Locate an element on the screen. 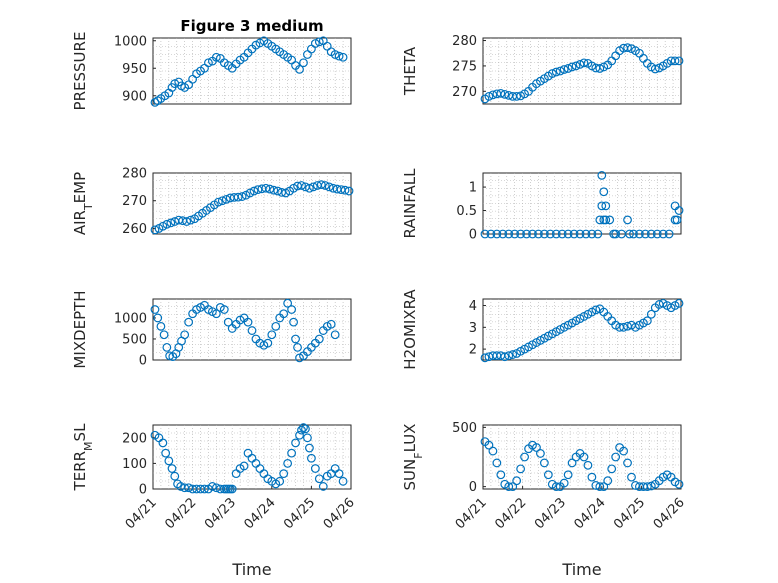 The width and height of the screenshot is (778, 583). y-tick-label: 4 is located at coordinates (473, 306).